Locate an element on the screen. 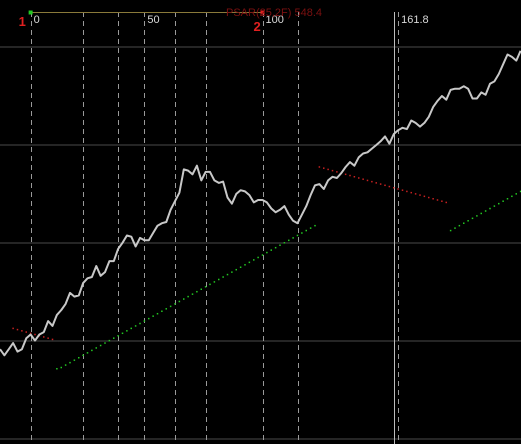  marker-1-label: 1 is located at coordinates (22, 21).